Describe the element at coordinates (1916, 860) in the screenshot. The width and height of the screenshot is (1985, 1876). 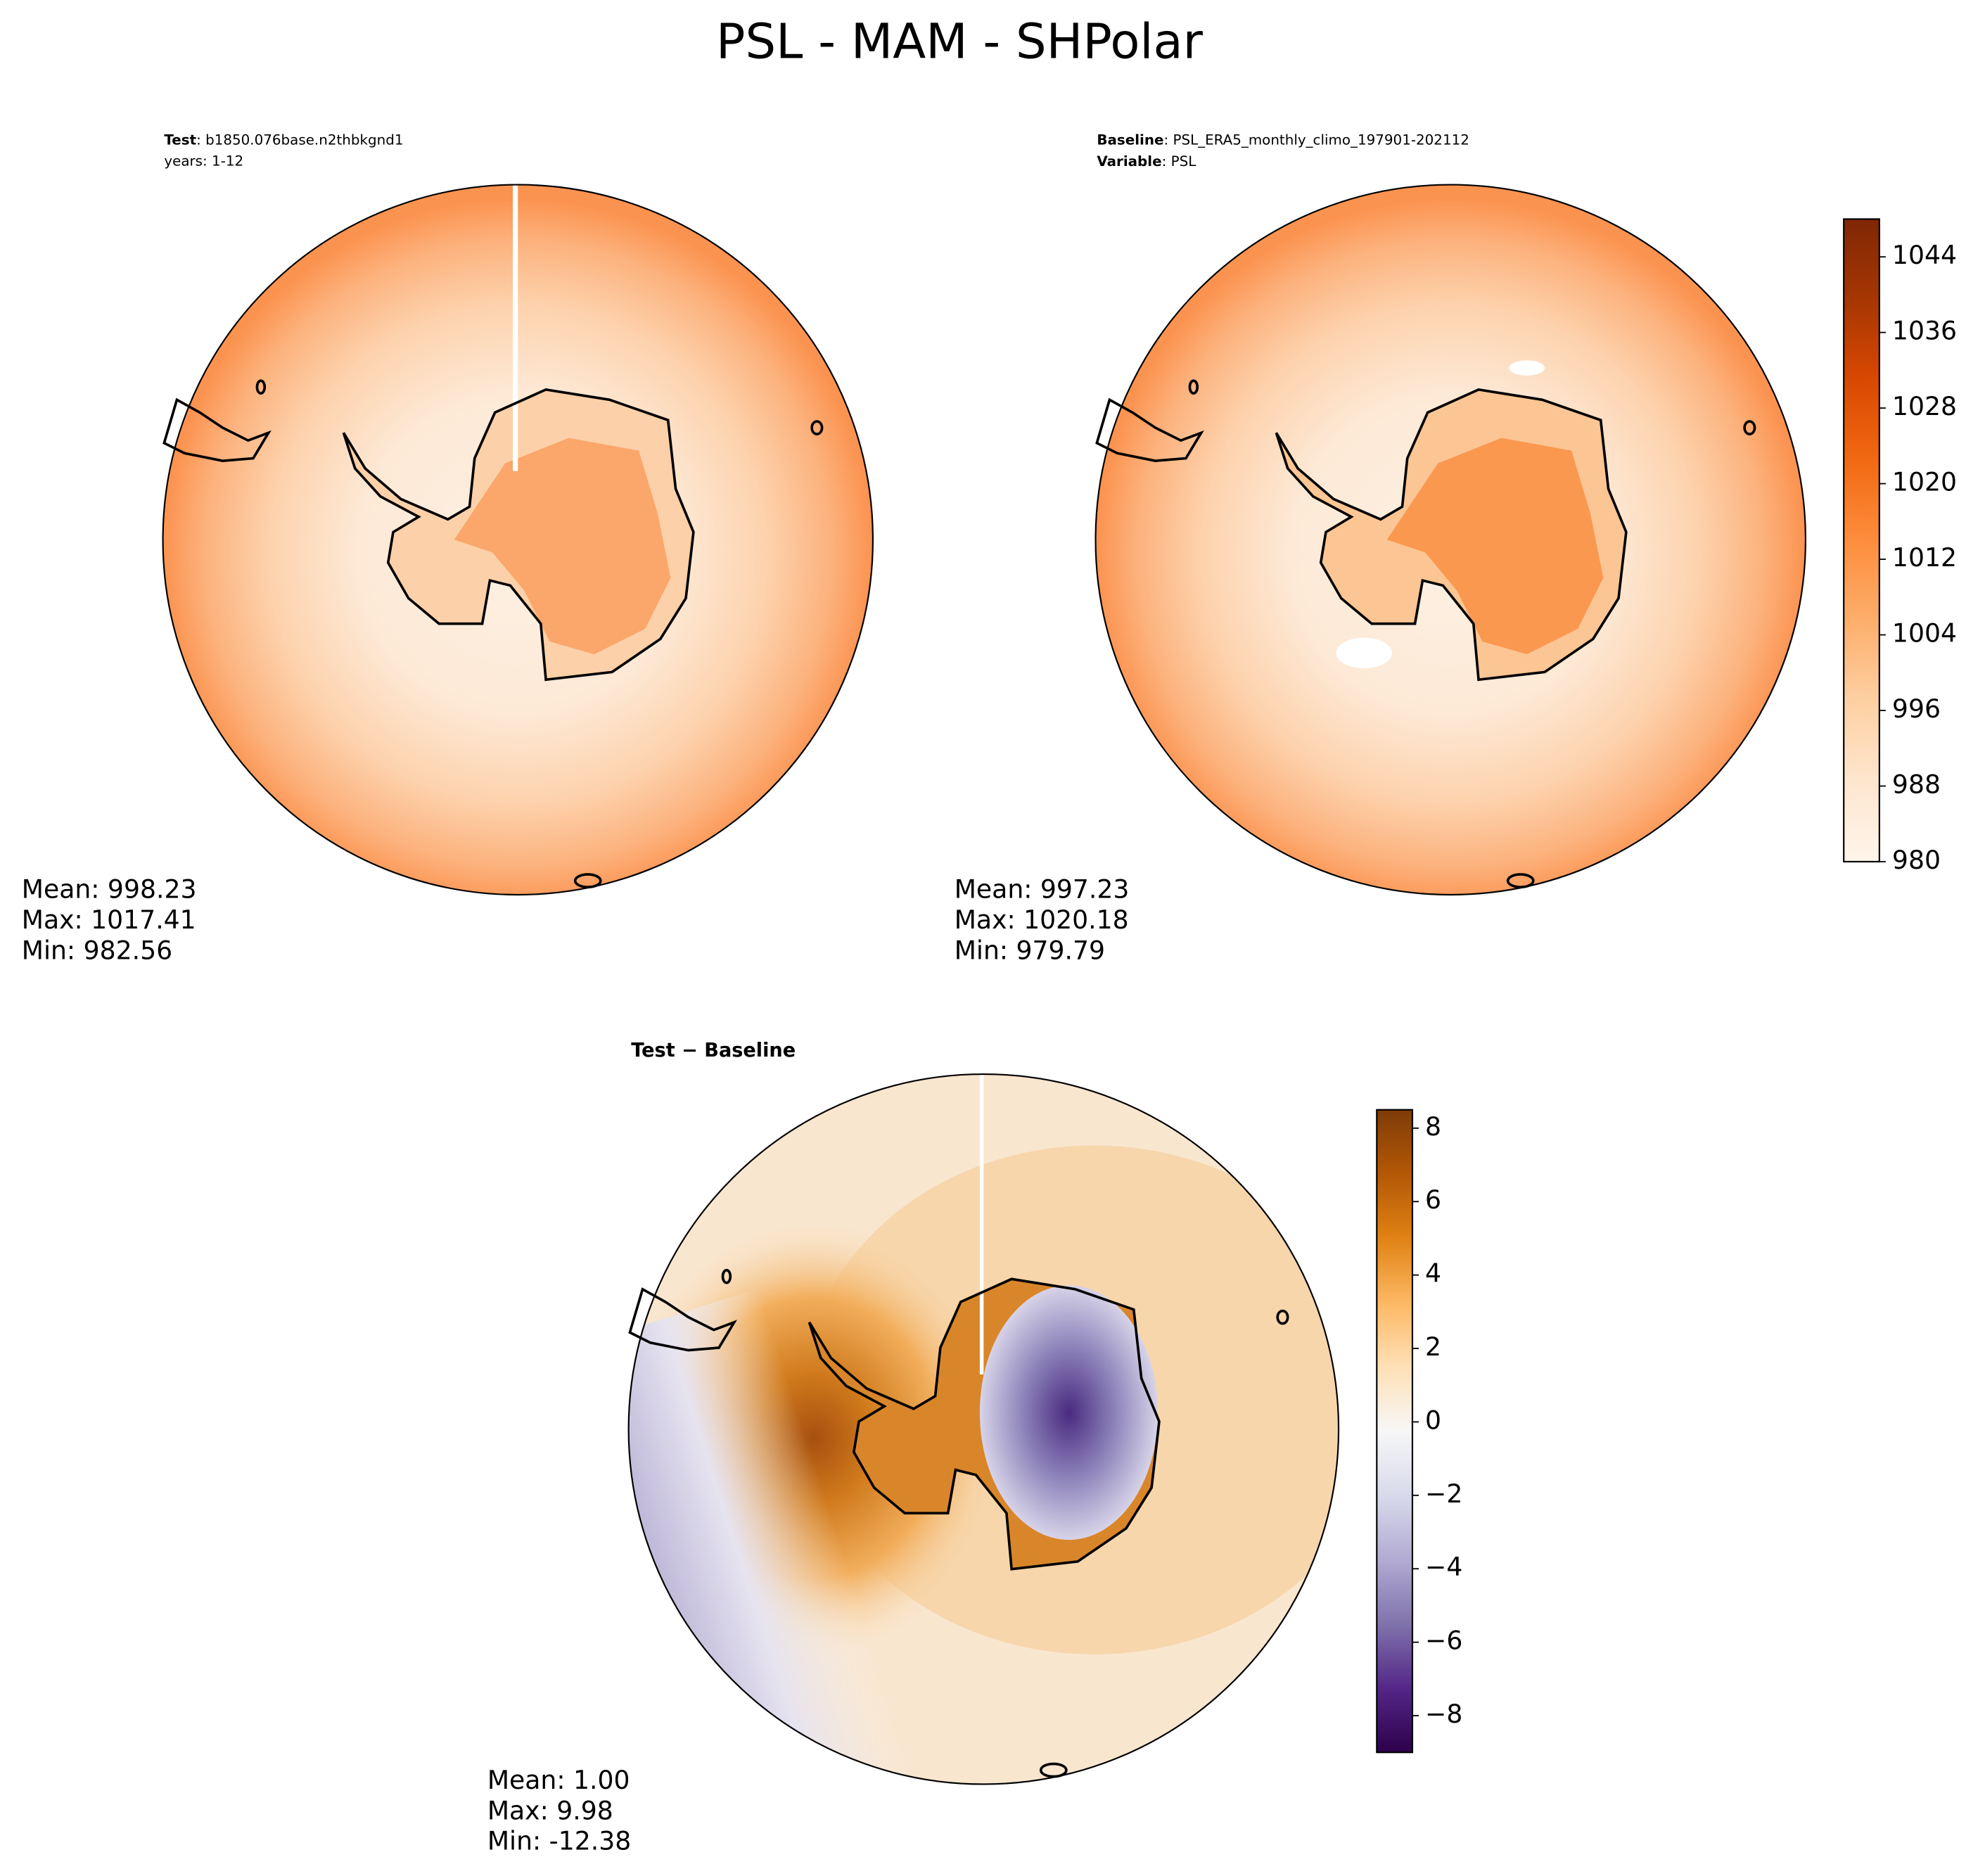
I see `colorbar-tick-label: 980` at that location.